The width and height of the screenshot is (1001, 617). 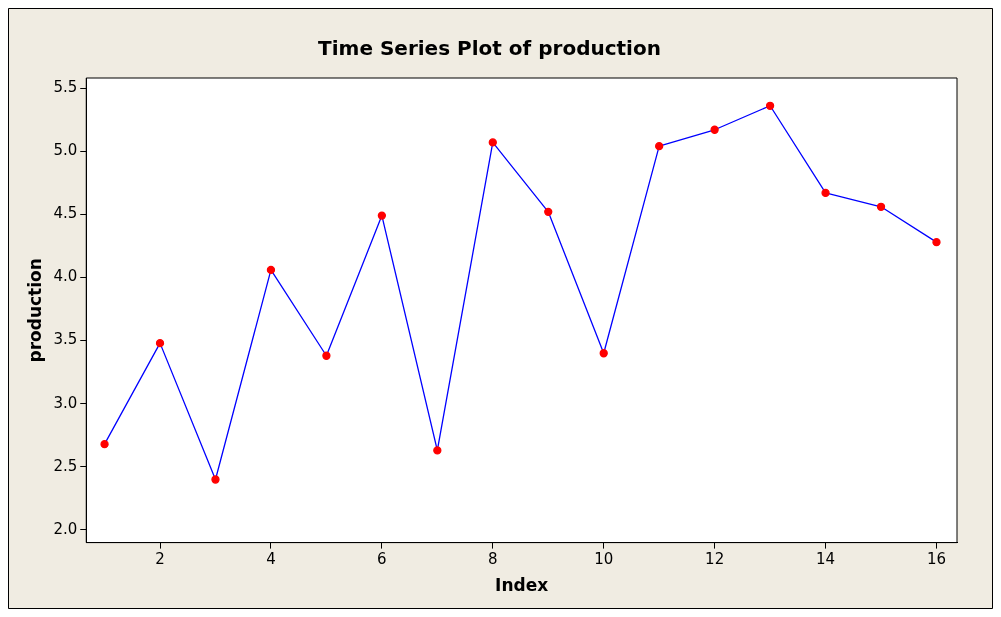 What do you see at coordinates (604, 559) in the screenshot?
I see `x-tick-label: 10` at bounding box center [604, 559].